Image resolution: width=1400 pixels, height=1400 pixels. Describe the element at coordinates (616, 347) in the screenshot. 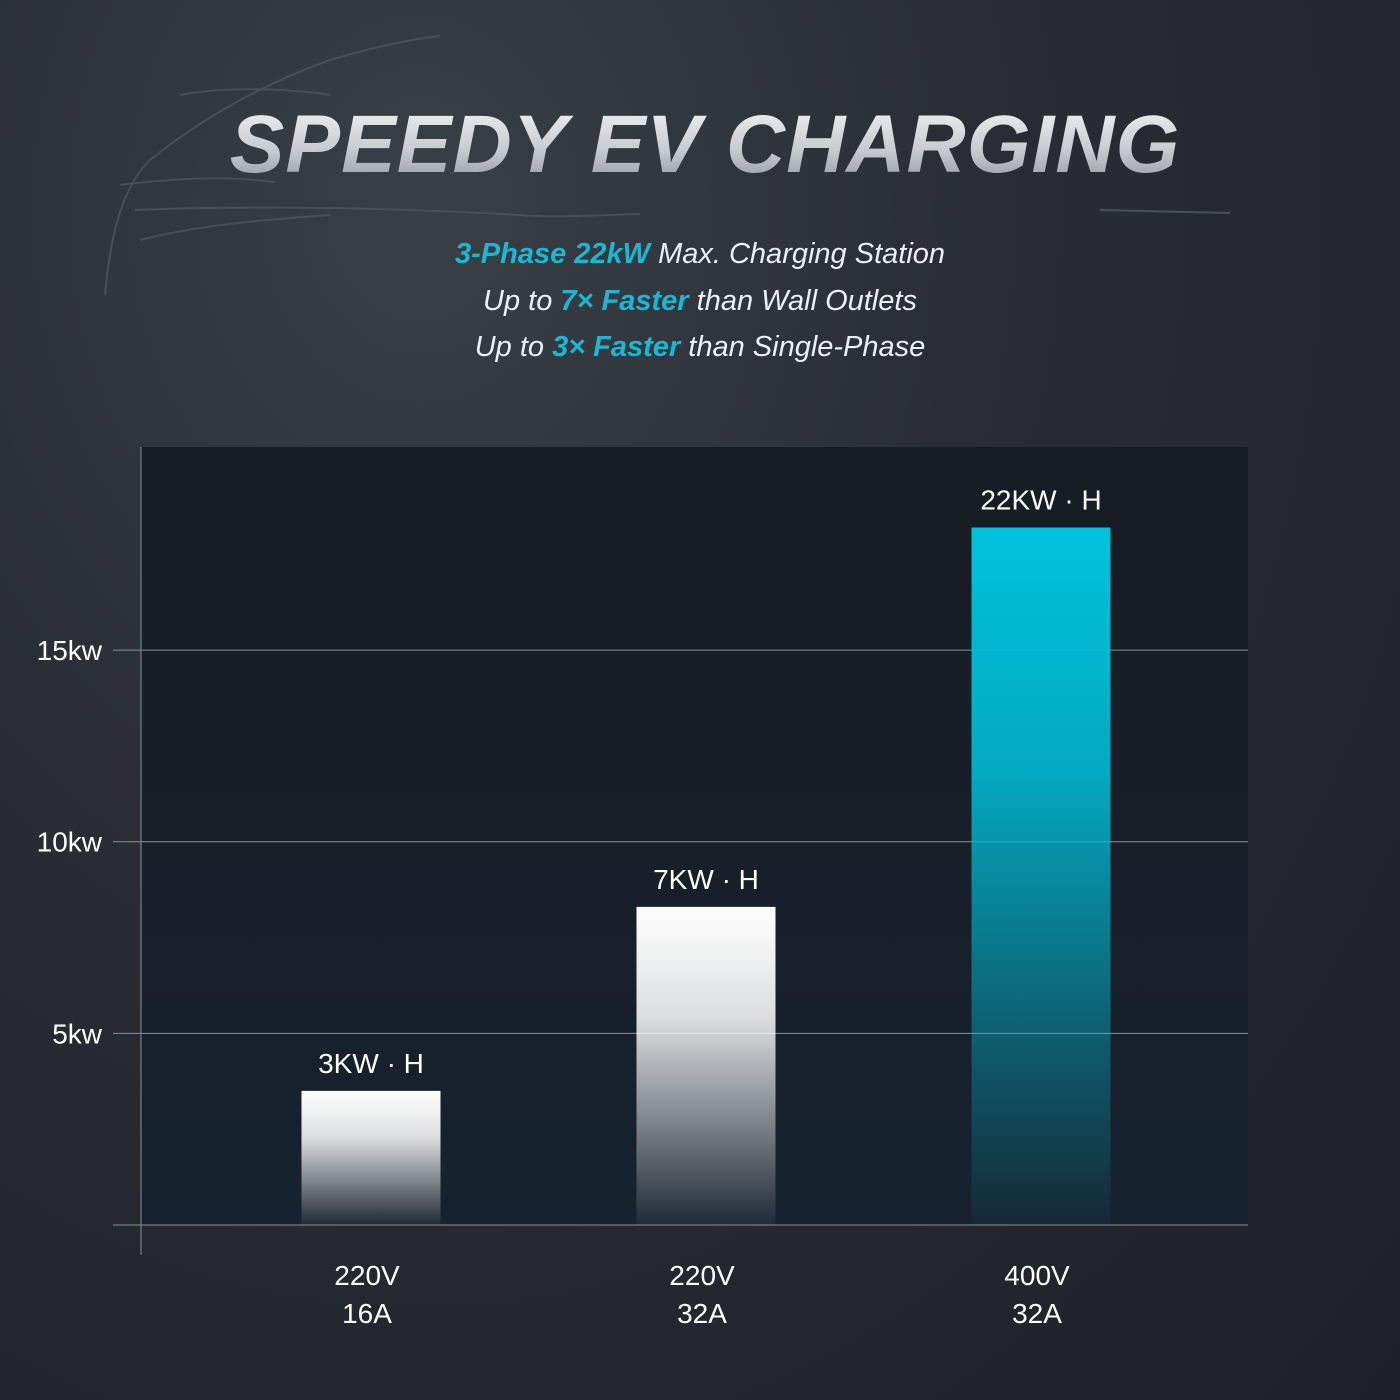

I see `highlight-text: 3× Faster` at that location.